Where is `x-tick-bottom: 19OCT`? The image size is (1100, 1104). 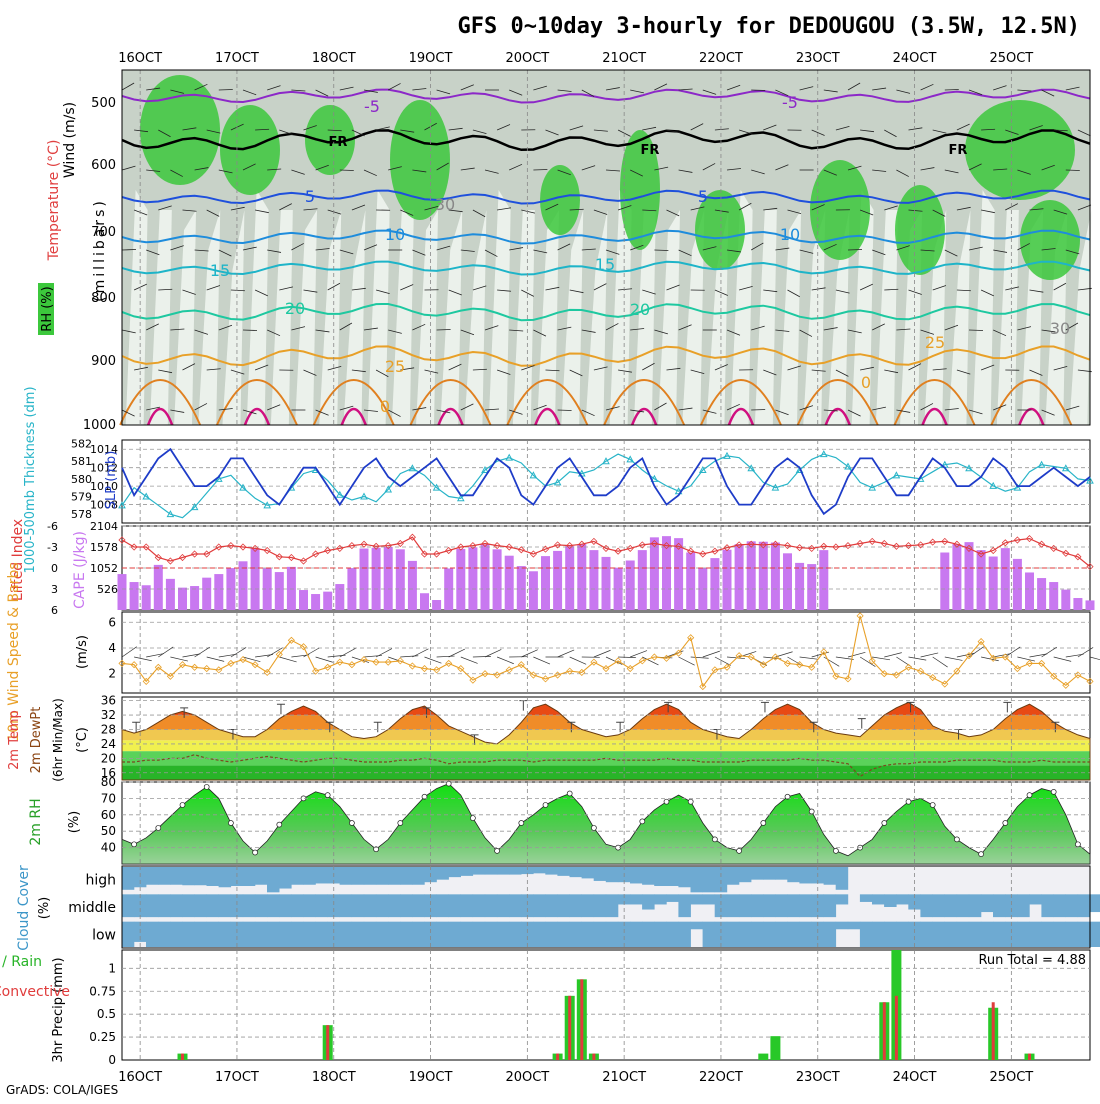
x-tick-bottom: 19OCT is located at coordinates (431, 1077).